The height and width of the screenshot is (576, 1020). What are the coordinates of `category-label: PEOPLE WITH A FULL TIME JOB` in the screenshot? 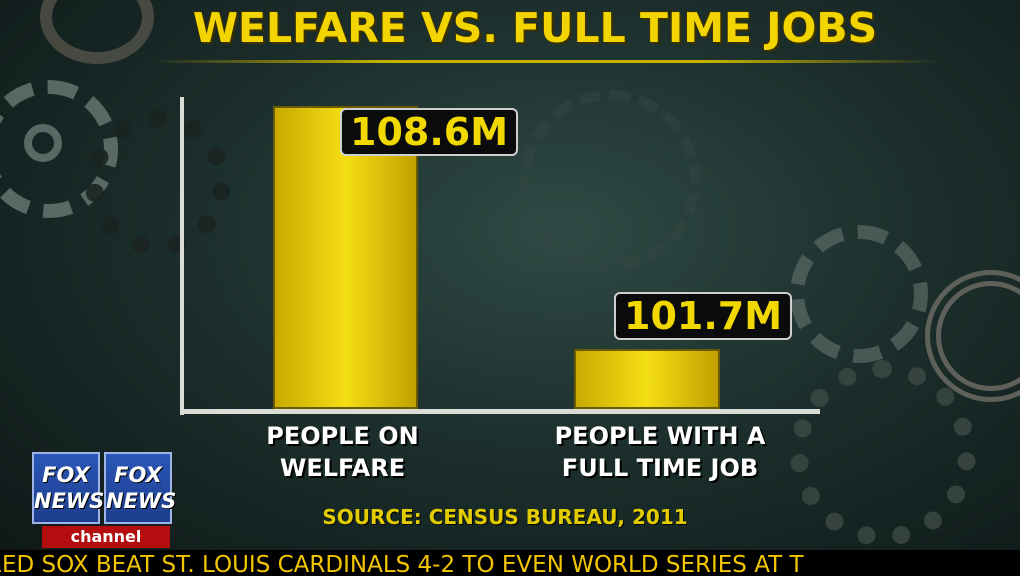 It's located at (660, 452).